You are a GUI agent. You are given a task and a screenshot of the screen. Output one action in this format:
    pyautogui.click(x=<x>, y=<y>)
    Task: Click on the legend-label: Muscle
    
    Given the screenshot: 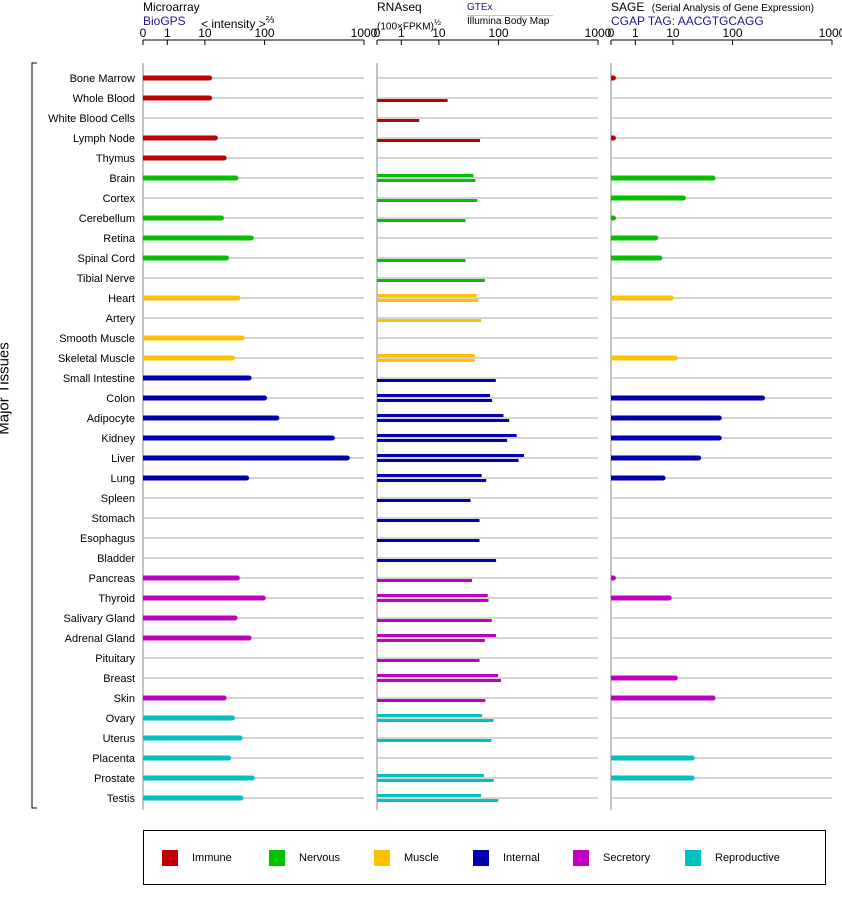 What is the action you would take?
    pyautogui.click(x=421, y=858)
    